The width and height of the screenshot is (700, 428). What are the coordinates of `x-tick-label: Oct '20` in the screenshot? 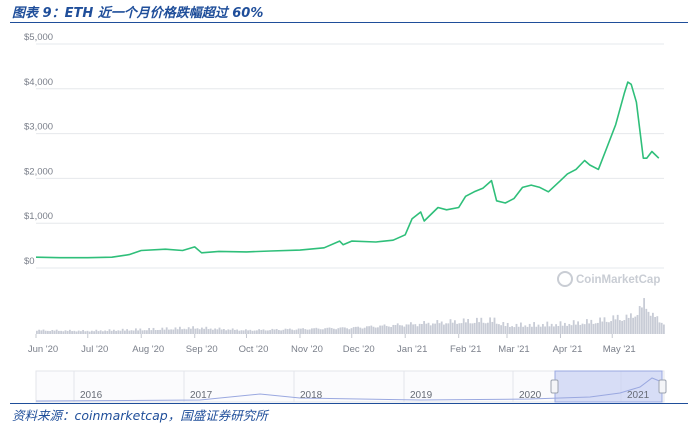 It's located at (254, 349).